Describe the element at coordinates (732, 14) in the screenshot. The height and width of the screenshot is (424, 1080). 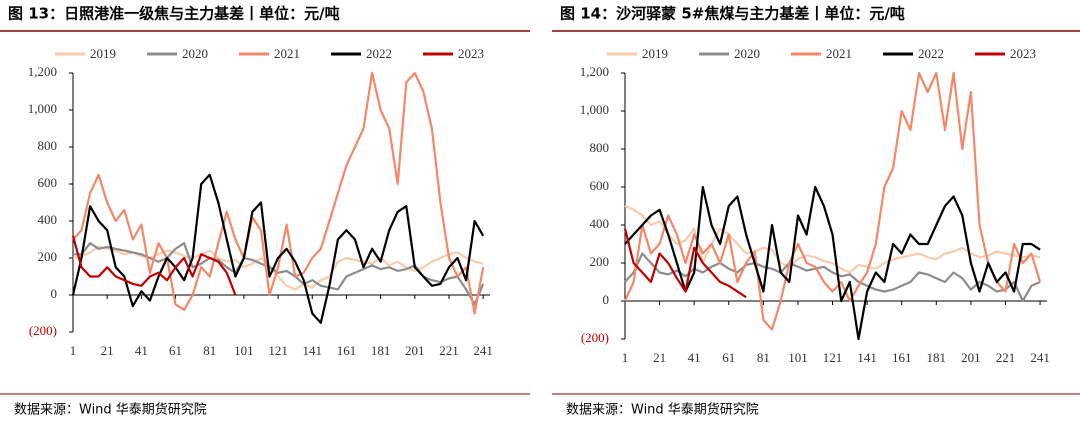
I see `chart-title: 图 14：沙河驿蒙 5#焦煤与主力基差丨单位：元/吨` at that location.